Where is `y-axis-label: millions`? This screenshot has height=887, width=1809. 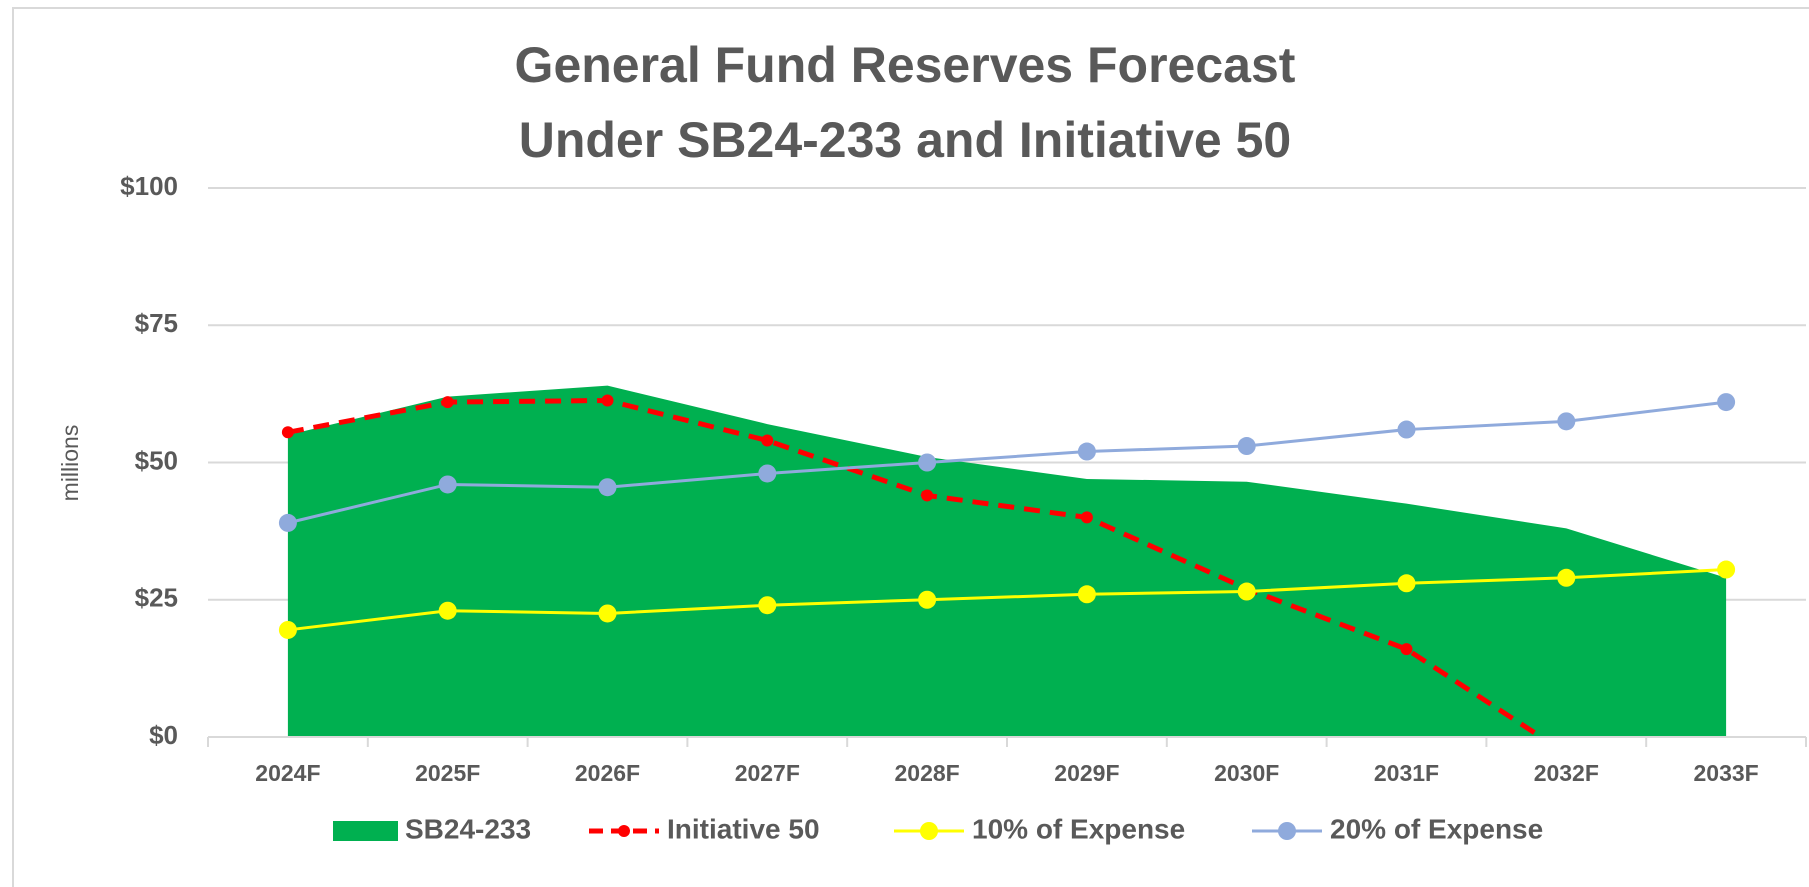
y-axis-label: millions is located at coordinates (70, 463).